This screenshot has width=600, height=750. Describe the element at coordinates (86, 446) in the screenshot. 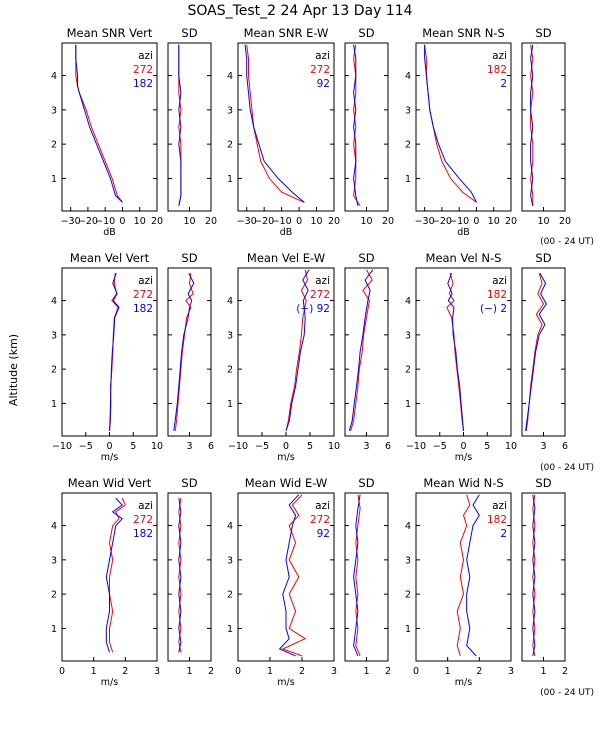

I see `x-tick-label: −5` at that location.